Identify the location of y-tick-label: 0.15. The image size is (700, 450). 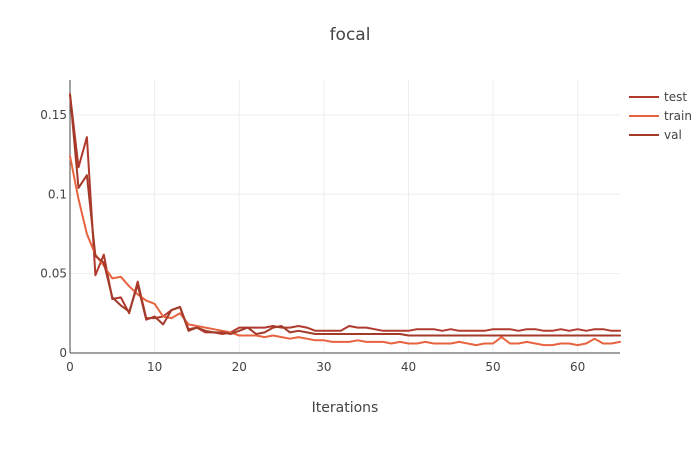
(53, 115).